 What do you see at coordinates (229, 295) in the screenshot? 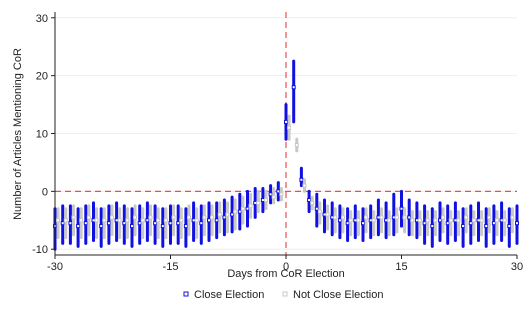
I see `legend-label: Close Election` at bounding box center [229, 295].